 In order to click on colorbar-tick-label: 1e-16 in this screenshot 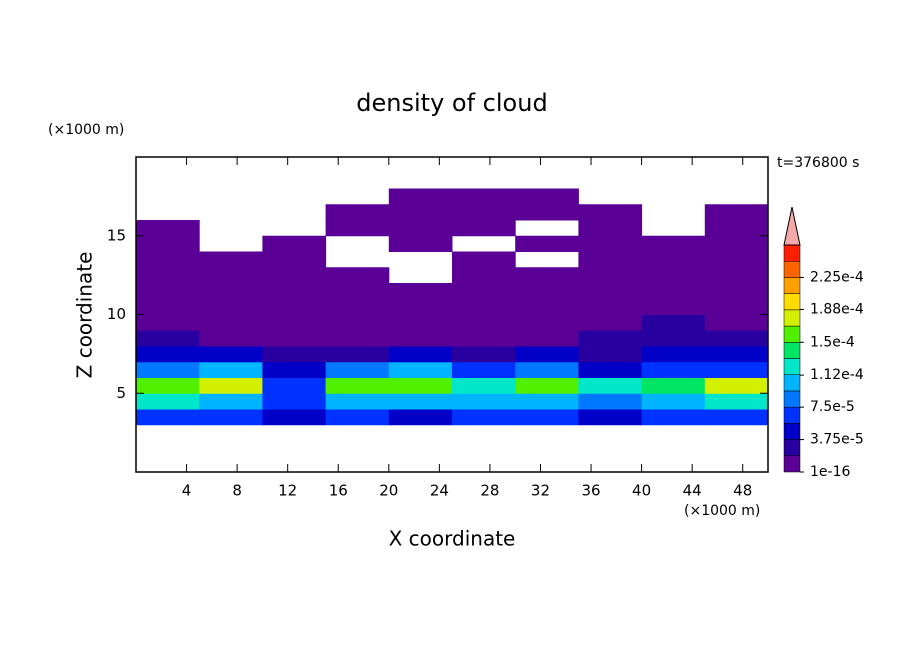, I will do `click(830, 472)`.